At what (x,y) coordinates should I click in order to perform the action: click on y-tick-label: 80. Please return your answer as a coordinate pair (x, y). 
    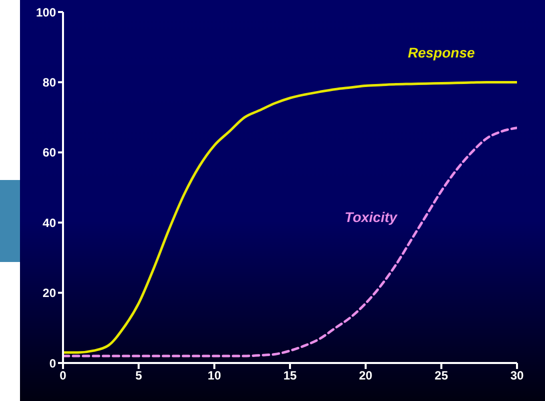
    Looking at the image, I should click on (49, 82).